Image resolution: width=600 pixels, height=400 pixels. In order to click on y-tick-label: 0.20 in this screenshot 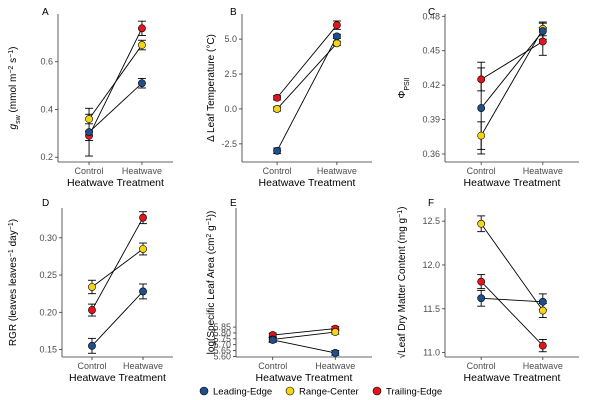, I will do `click(48, 312)`.